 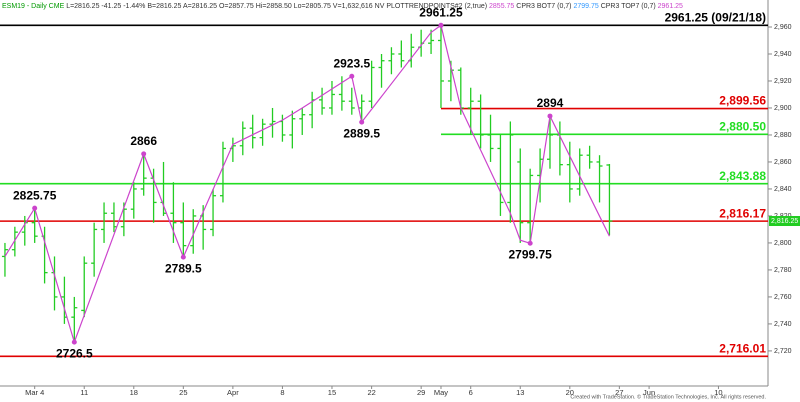 I want to click on x-tick-label: Apr, so click(x=233, y=392).